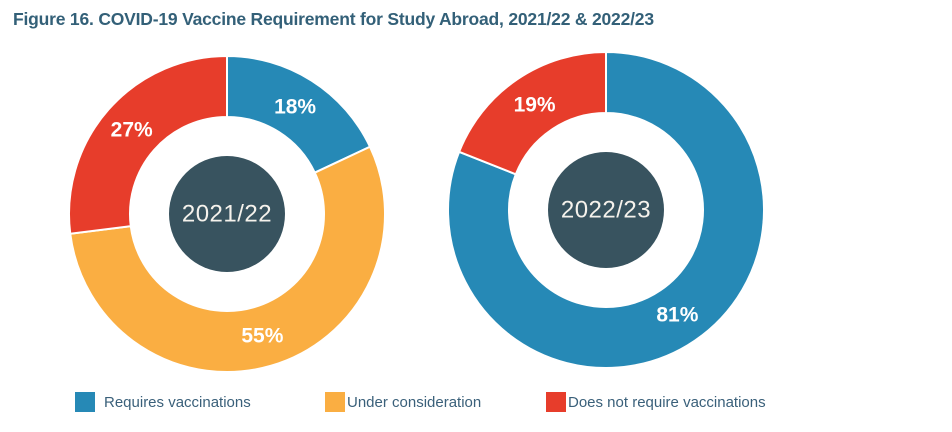 The image size is (952, 432). What do you see at coordinates (335, 402) in the screenshot?
I see `legend-swatch-orange` at bounding box center [335, 402].